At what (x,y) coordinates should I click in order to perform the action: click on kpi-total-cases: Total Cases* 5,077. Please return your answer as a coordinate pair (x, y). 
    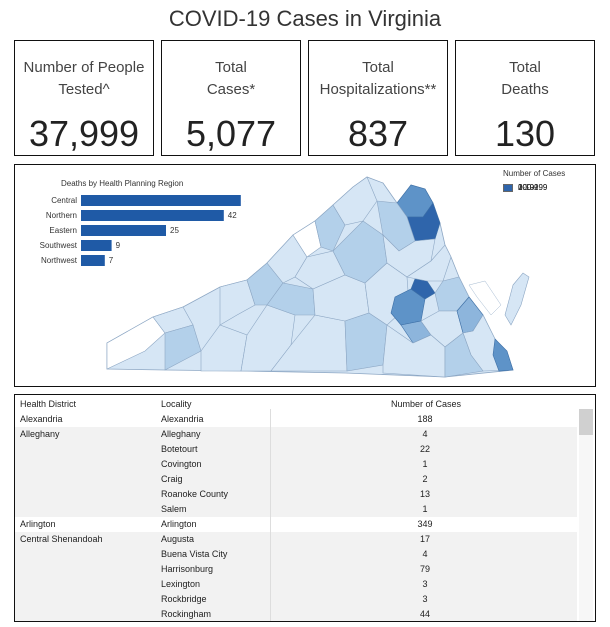
    Looking at the image, I should click on (231, 98).